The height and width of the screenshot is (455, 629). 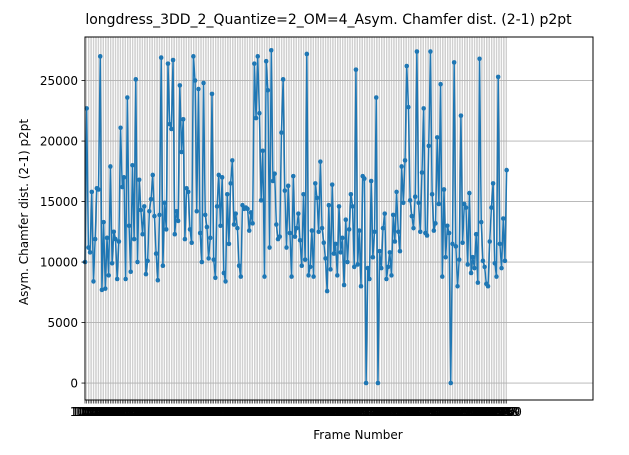 What do you see at coordinates (127, 412) in the screenshot?
I see `x-tick-label: 1076` at bounding box center [127, 412].